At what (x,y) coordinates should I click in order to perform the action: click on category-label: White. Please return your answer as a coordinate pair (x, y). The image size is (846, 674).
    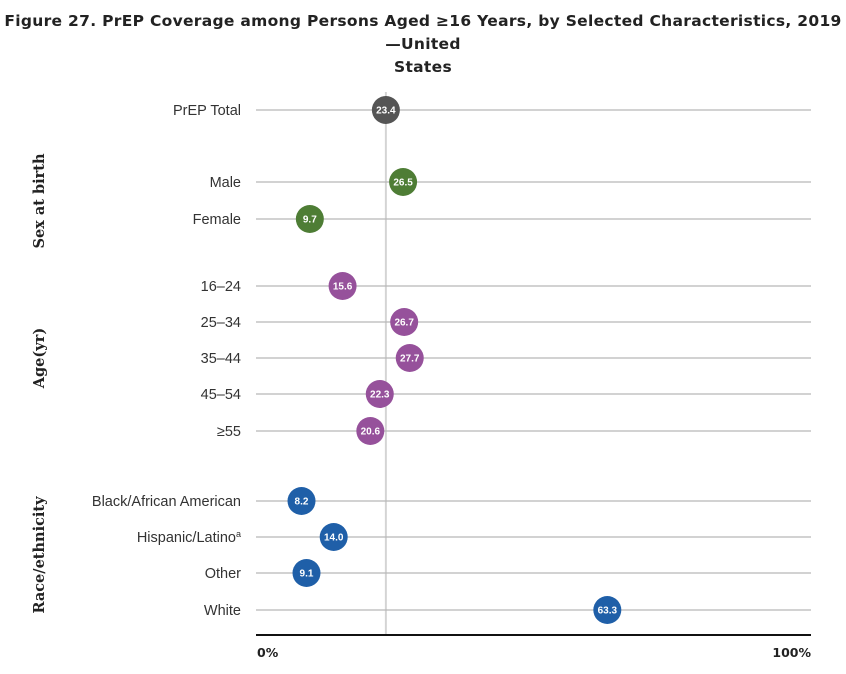
    Looking at the image, I should click on (222, 611).